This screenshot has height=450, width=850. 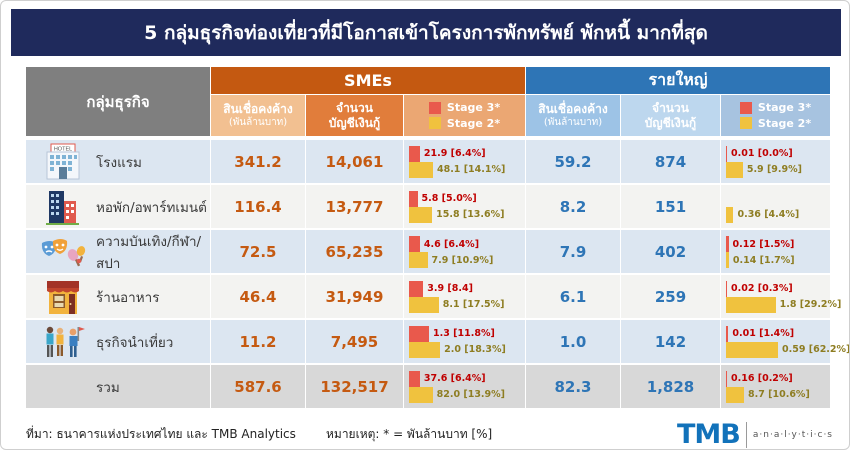 I want to click on sme-stage-cell: 1.3 [11.8%] 2.0 [18.3%], so click(x=465, y=341).